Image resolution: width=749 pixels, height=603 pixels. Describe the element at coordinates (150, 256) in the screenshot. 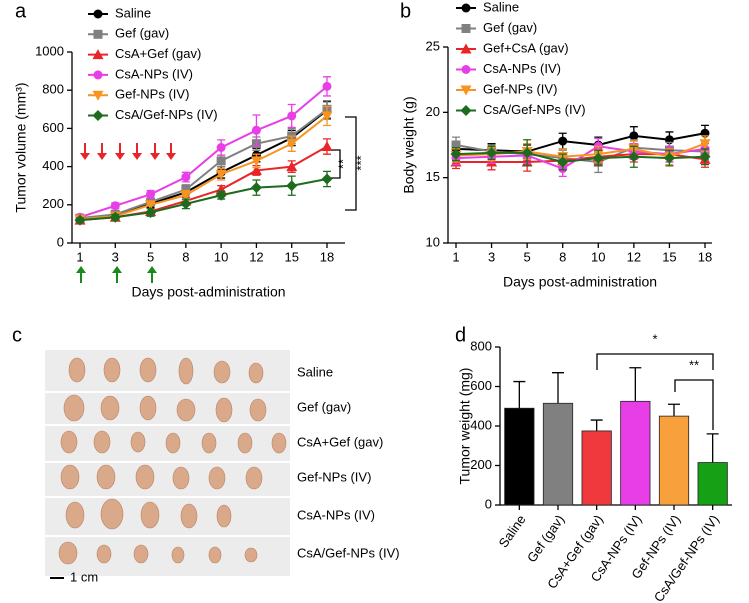

I see `x-tick-label: 5` at that location.